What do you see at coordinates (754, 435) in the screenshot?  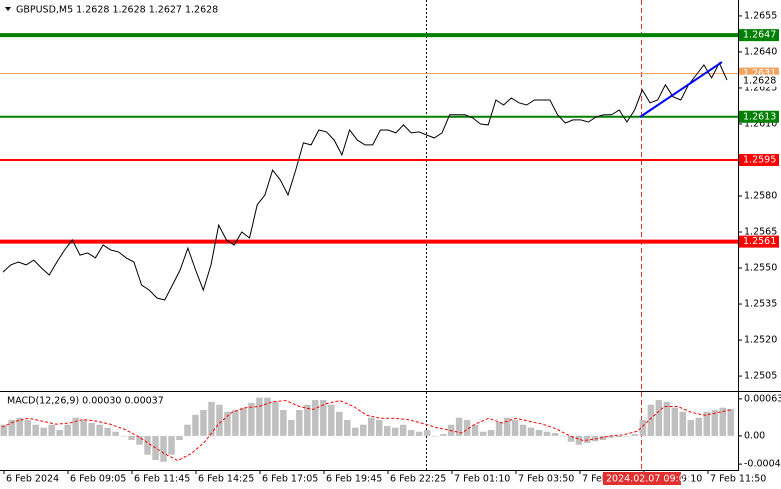 I see `y-tick-label: 0.00` at bounding box center [754, 435].